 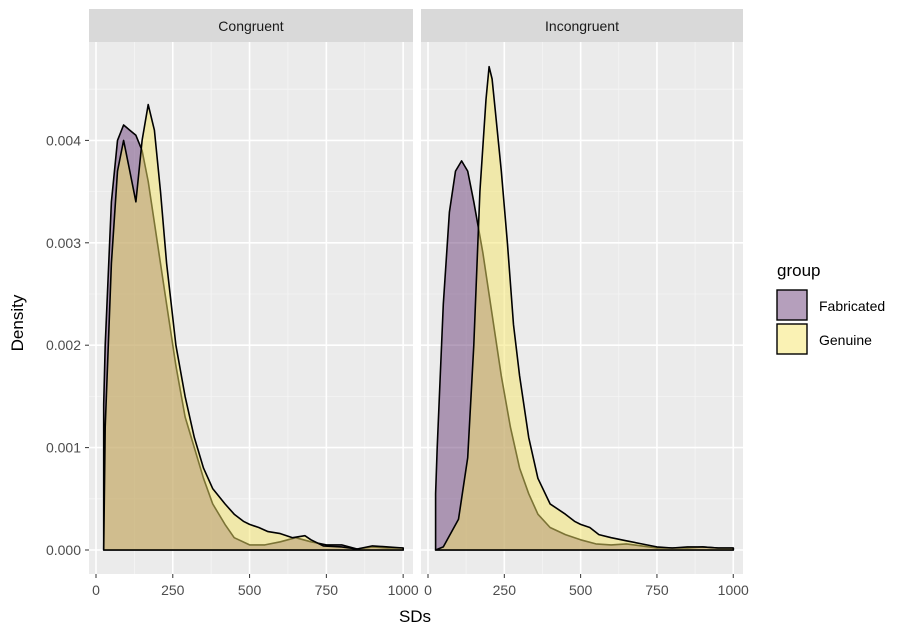 I want to click on y-axis: 0.000 0.001 0.002 0.003 0.004, so click(x=67, y=345).